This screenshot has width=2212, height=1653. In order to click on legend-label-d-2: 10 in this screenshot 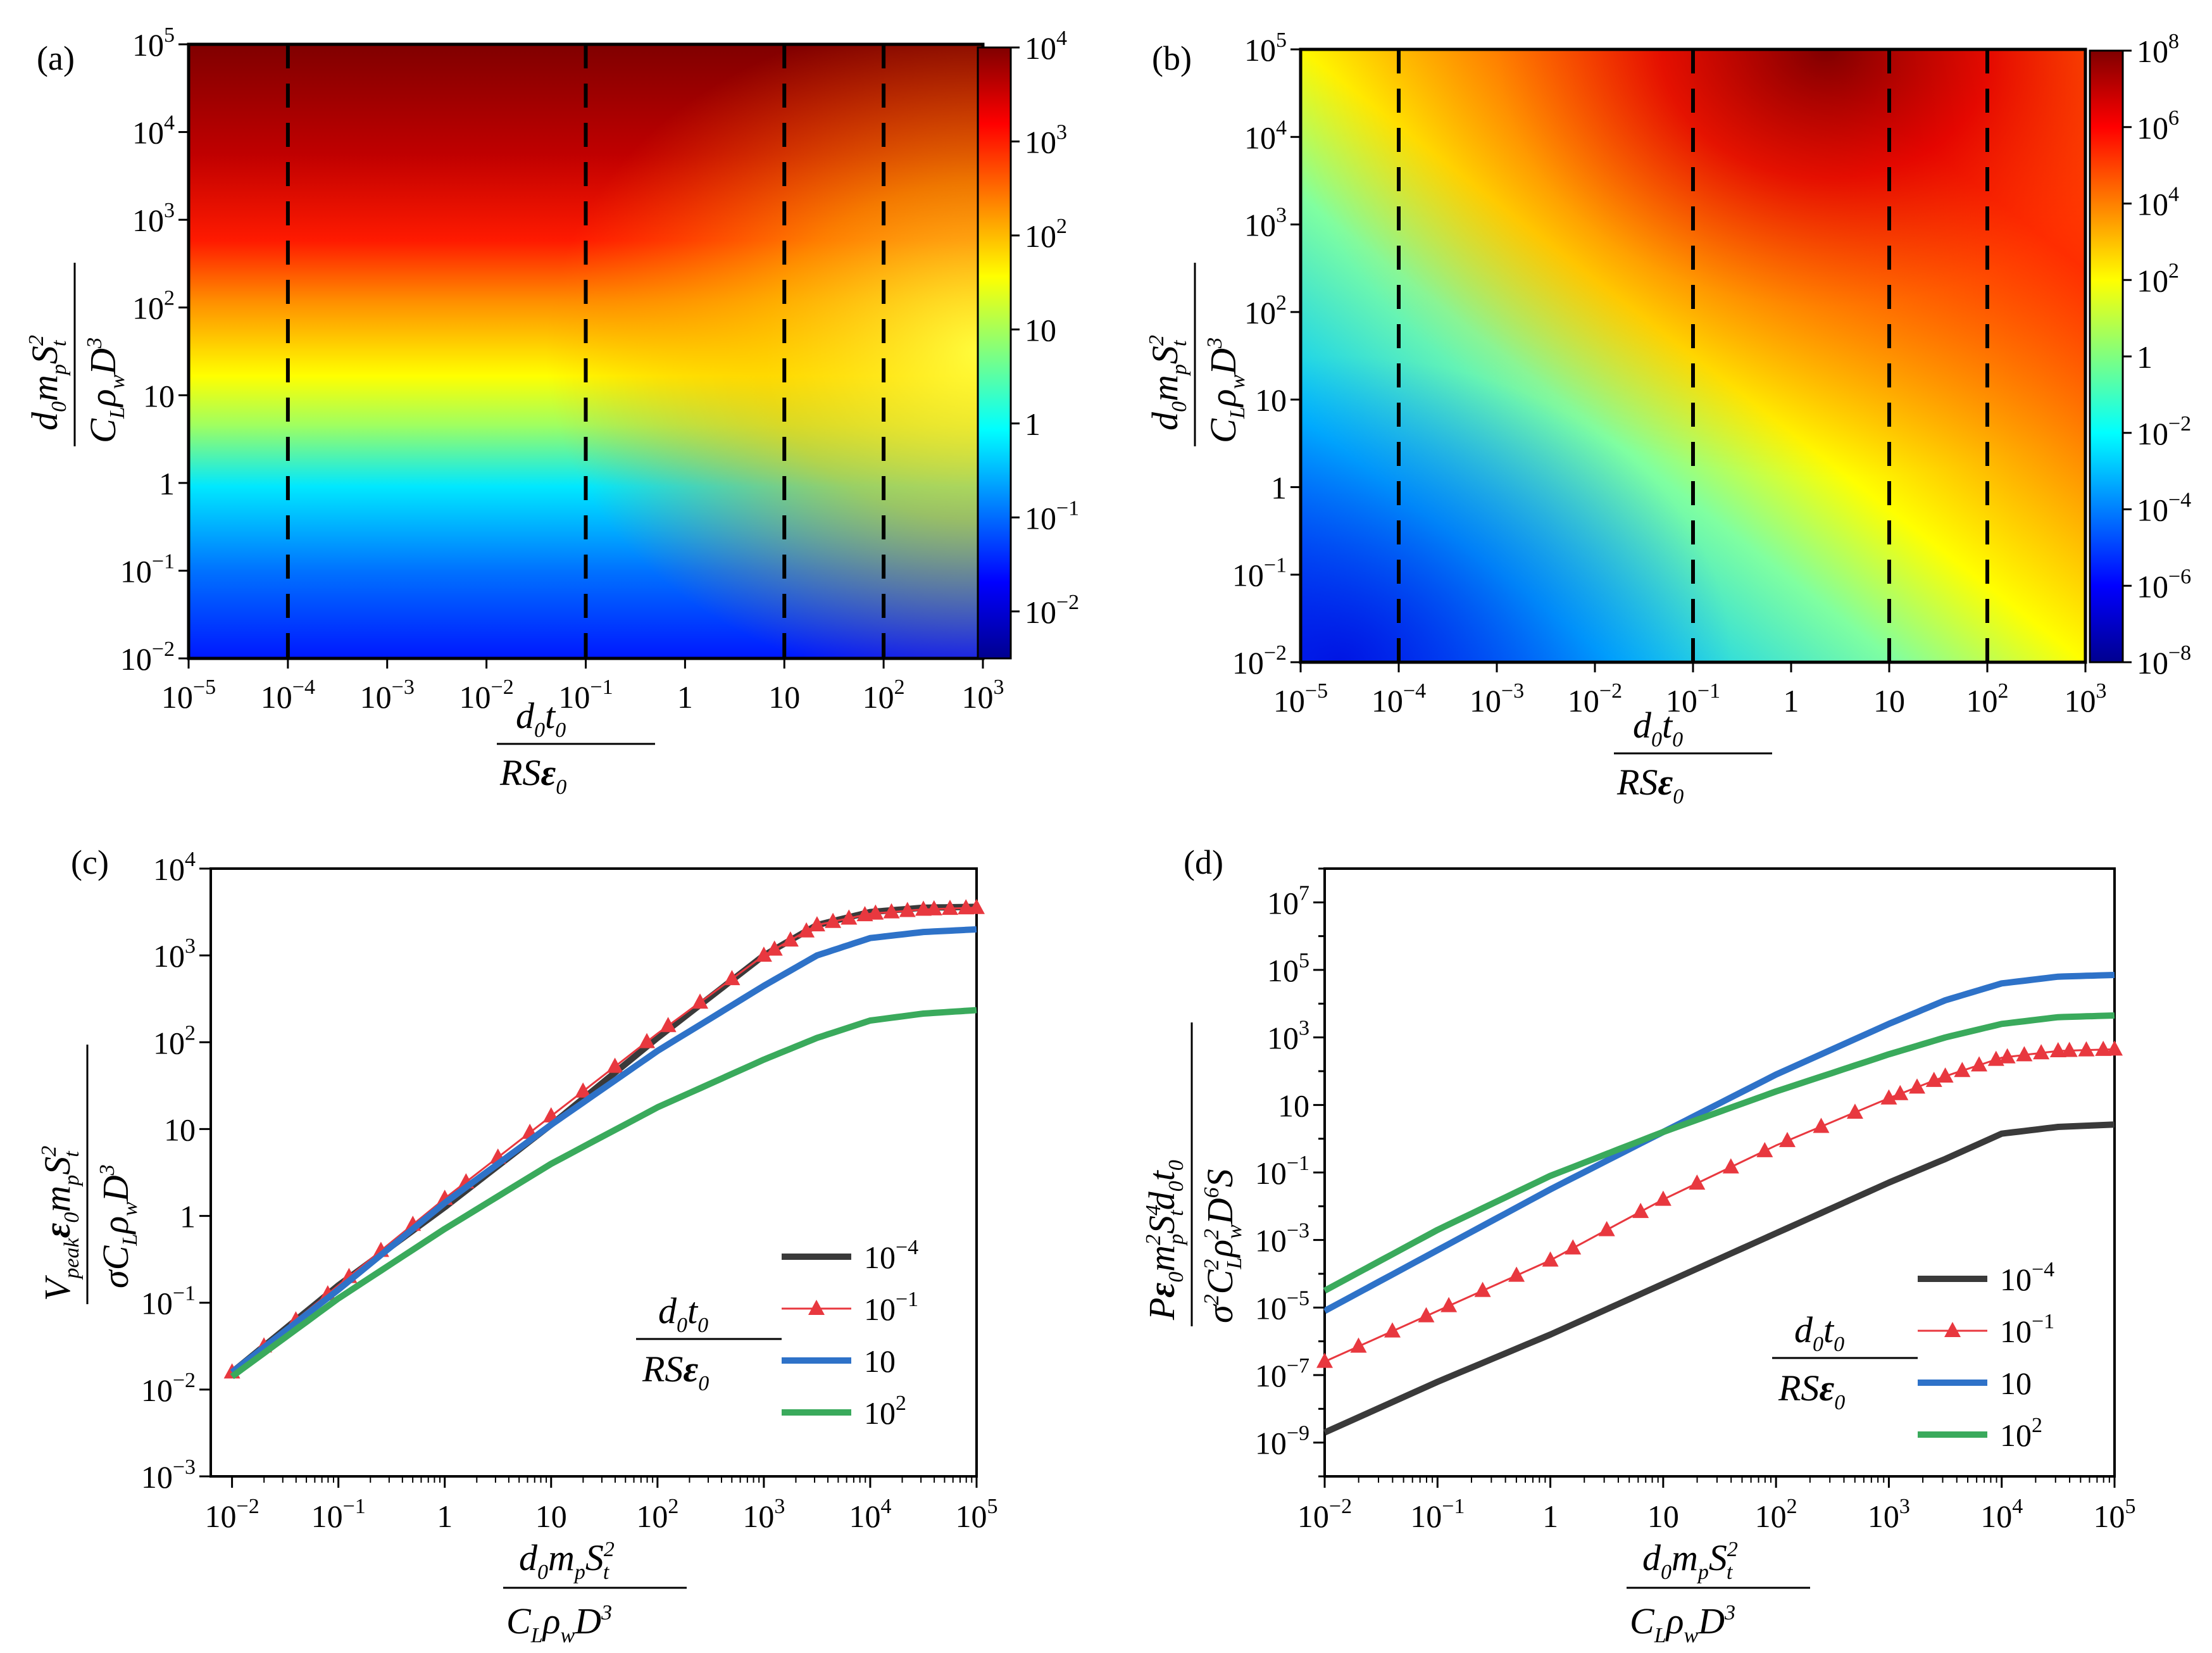, I will do `click(2016, 1384)`.